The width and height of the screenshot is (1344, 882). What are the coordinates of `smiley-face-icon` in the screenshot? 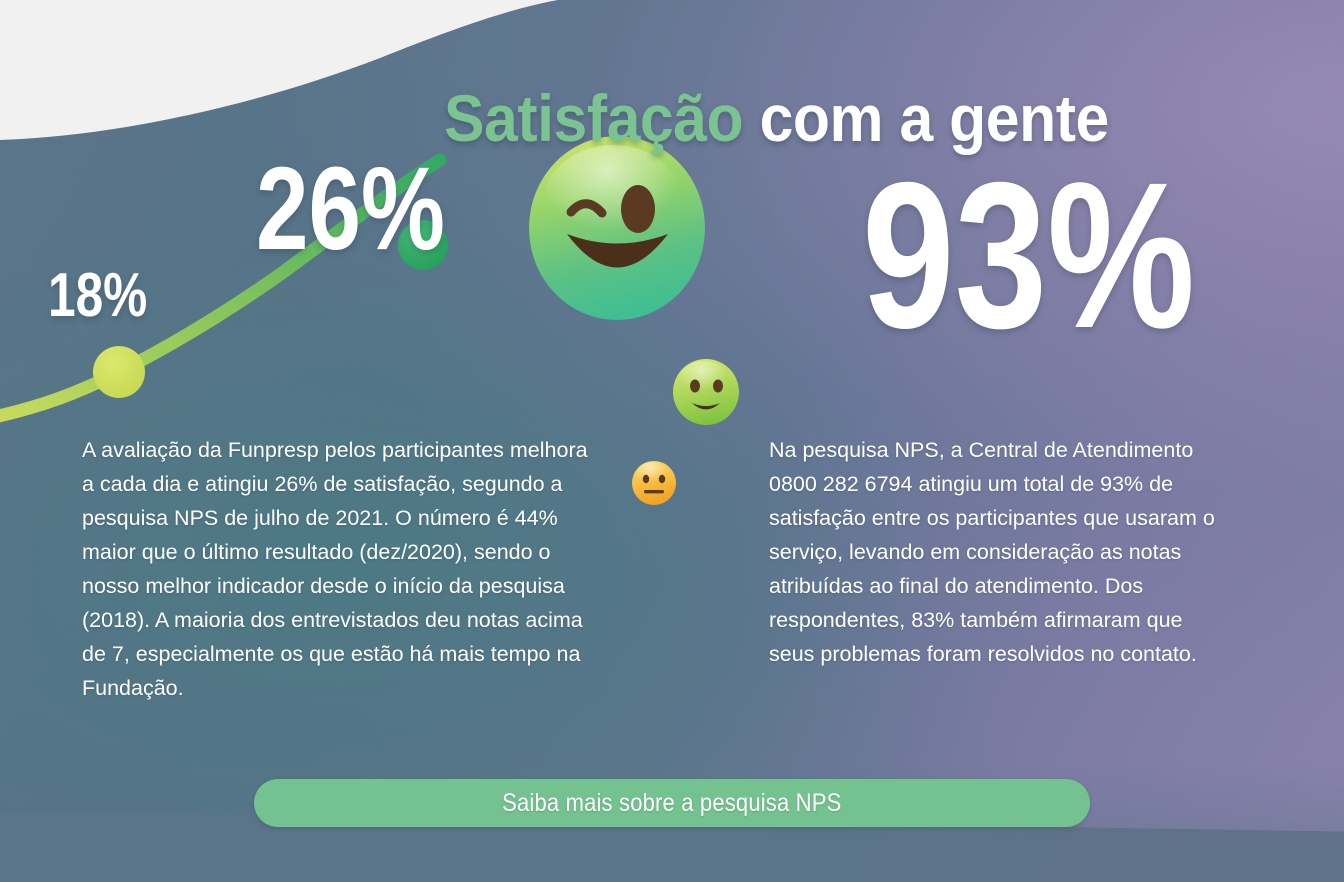 It's located at (706, 392).